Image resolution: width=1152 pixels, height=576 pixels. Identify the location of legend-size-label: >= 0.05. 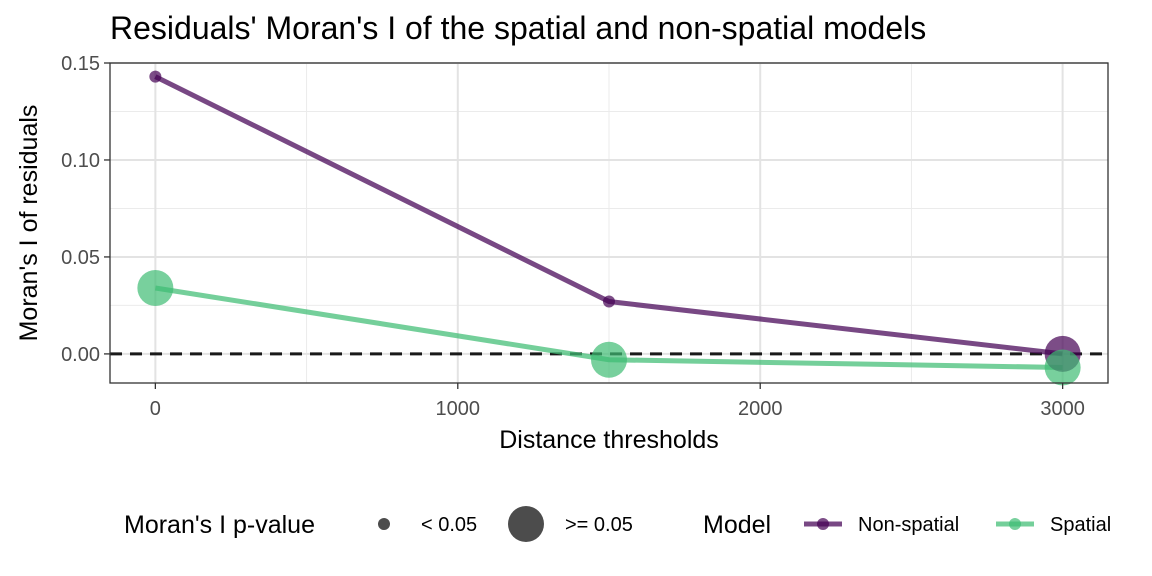
(599, 525).